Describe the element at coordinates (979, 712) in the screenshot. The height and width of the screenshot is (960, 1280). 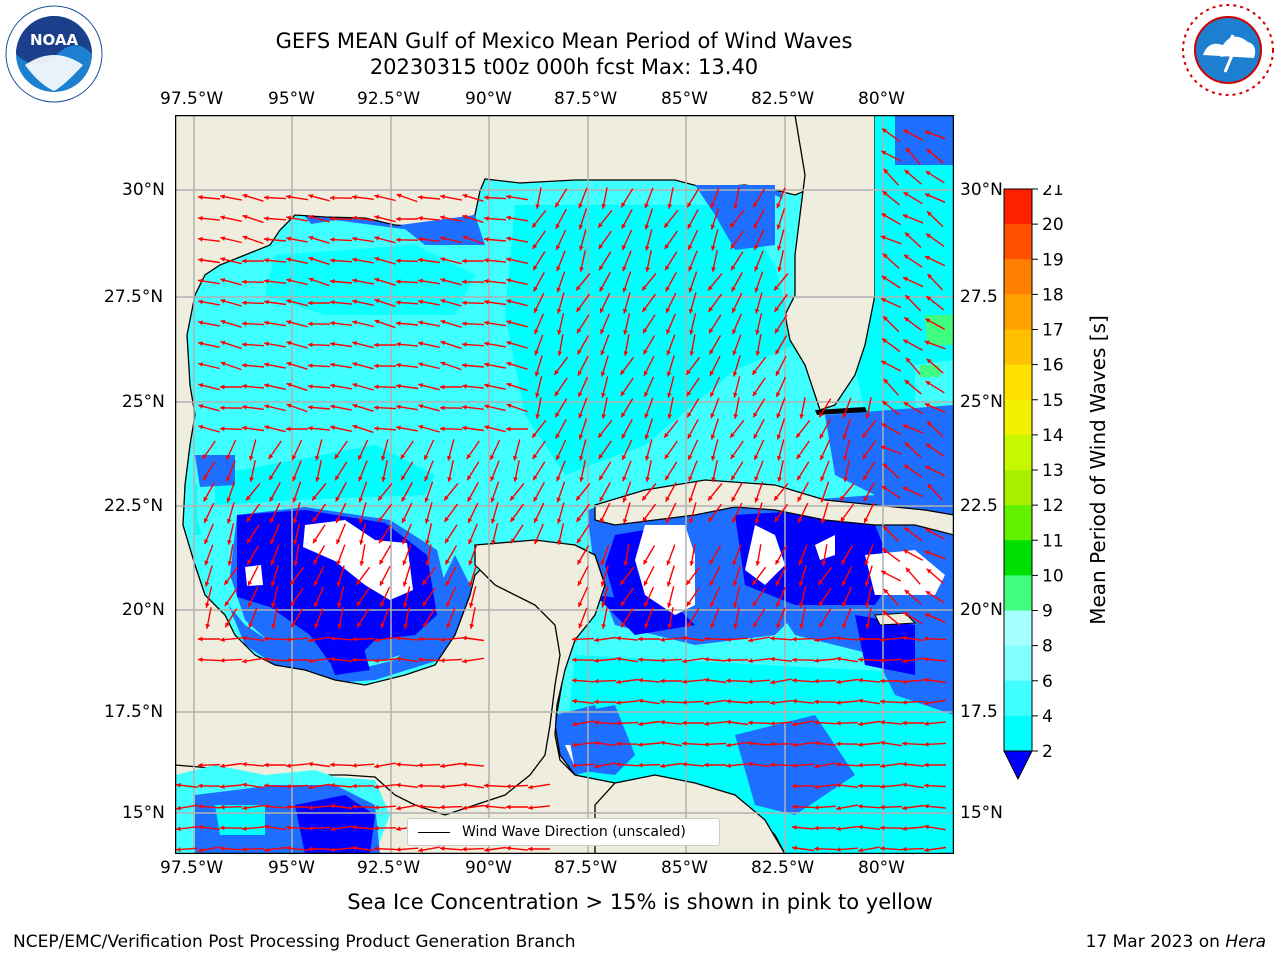
I see `lat-label-right: 17.5` at that location.